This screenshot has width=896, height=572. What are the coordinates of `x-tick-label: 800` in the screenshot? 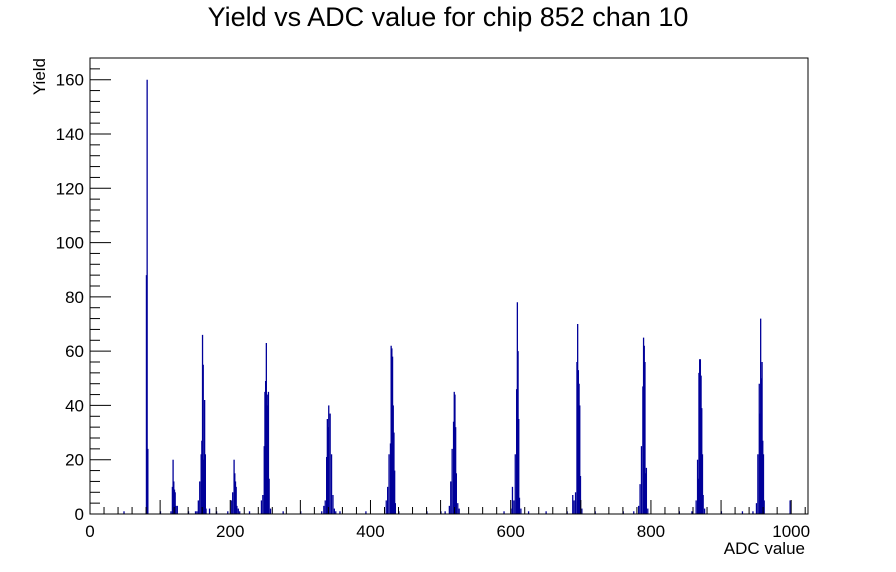 It's located at (651, 531).